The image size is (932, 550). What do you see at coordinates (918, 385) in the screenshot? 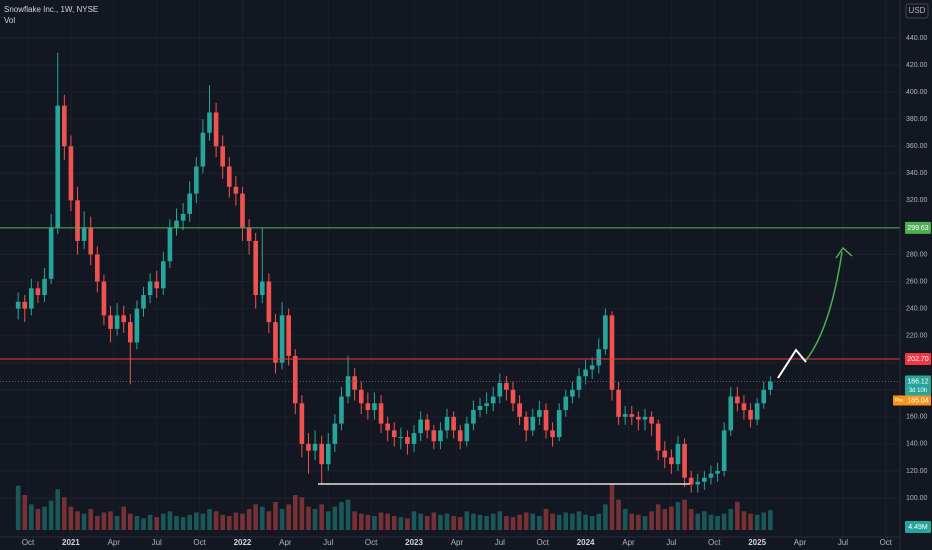
I see `last-price-box` at bounding box center [918, 385].